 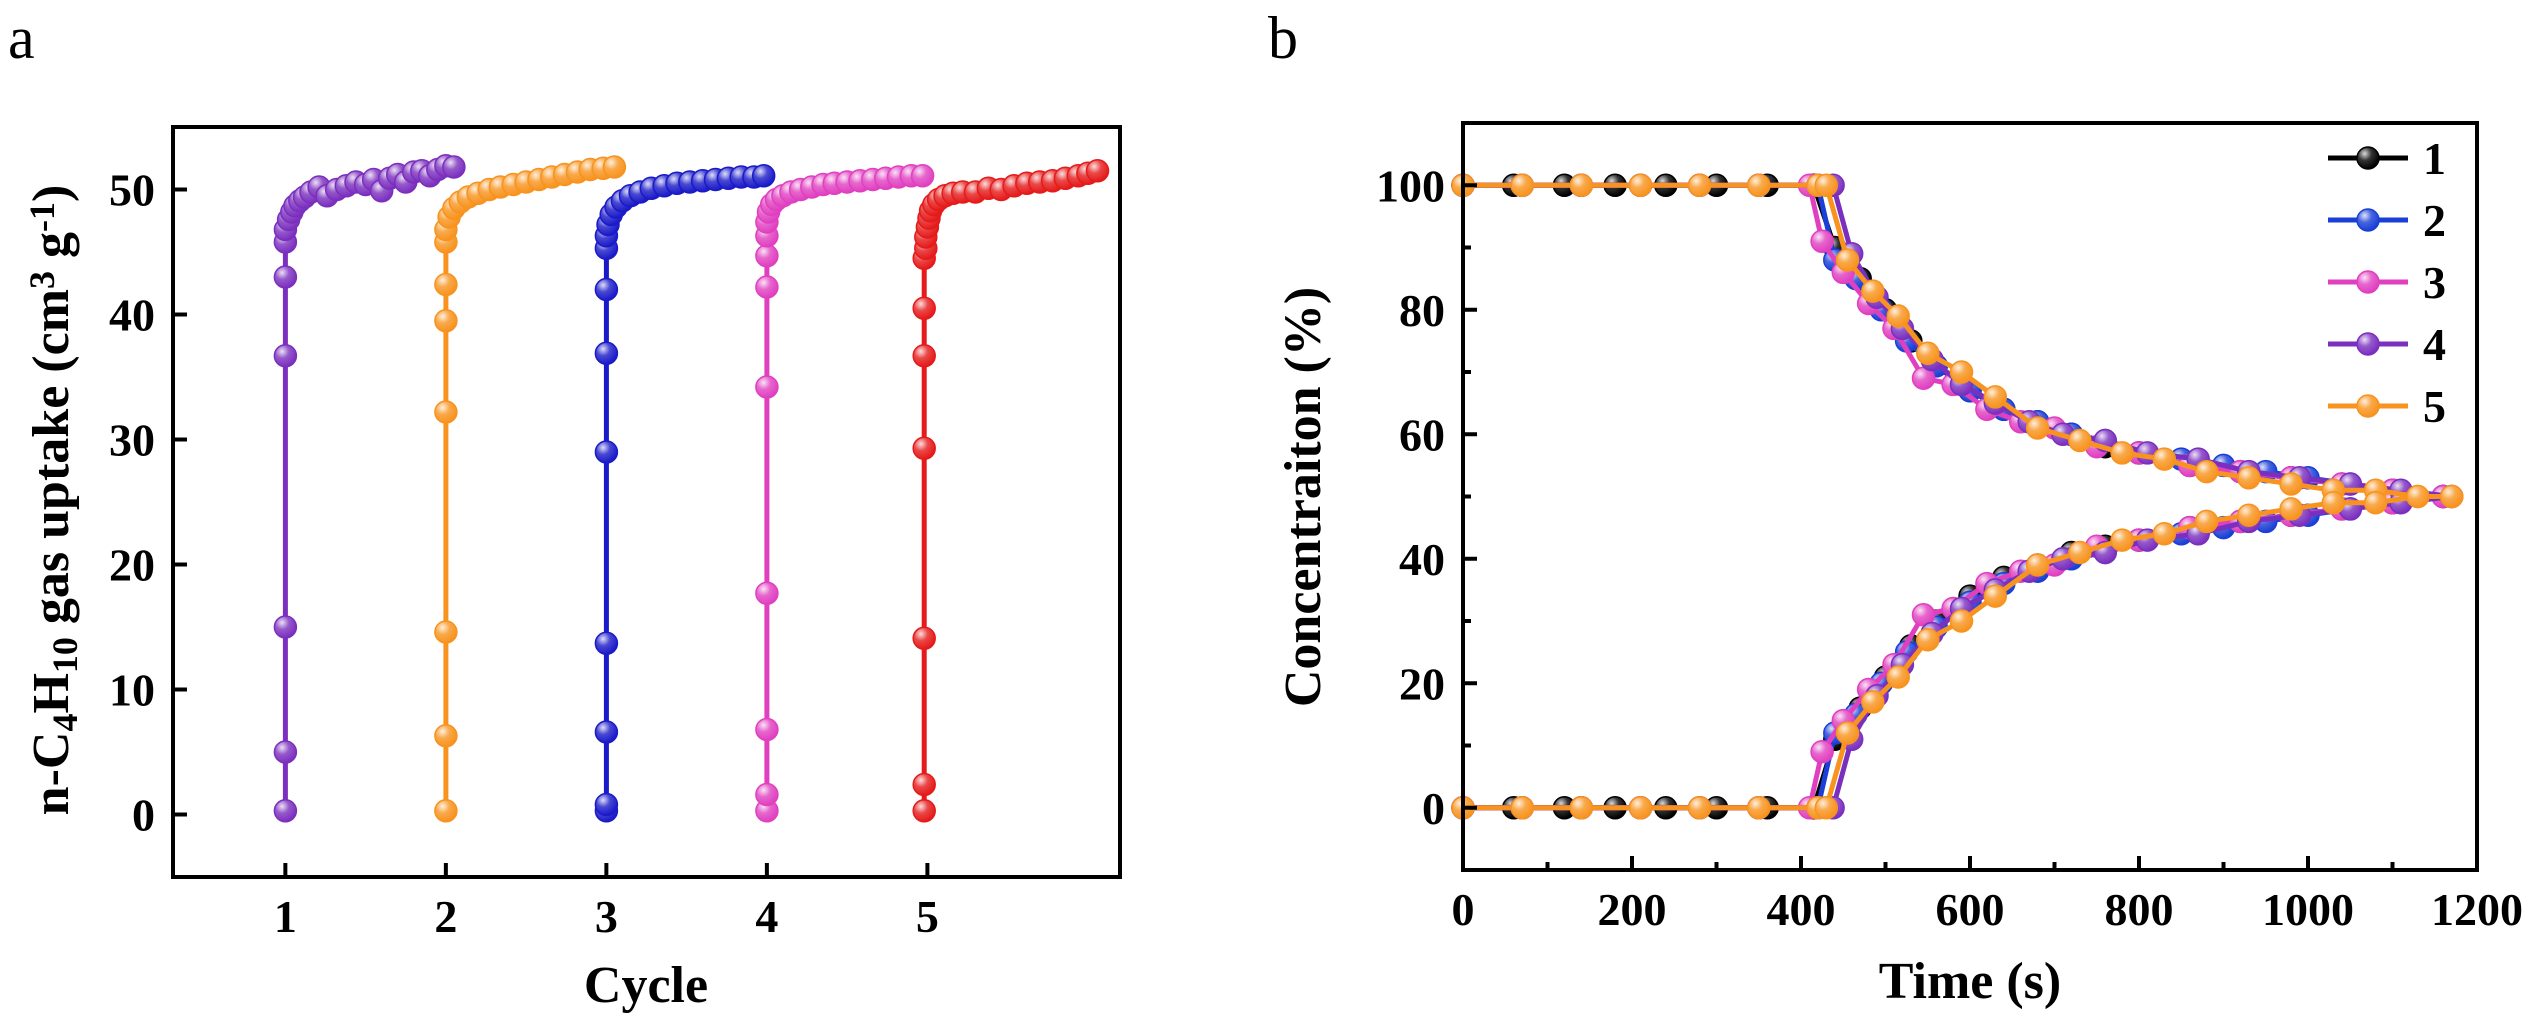 What do you see at coordinates (1422, 310) in the screenshot?
I see `panel-b-y-tick-label: 80` at bounding box center [1422, 310].